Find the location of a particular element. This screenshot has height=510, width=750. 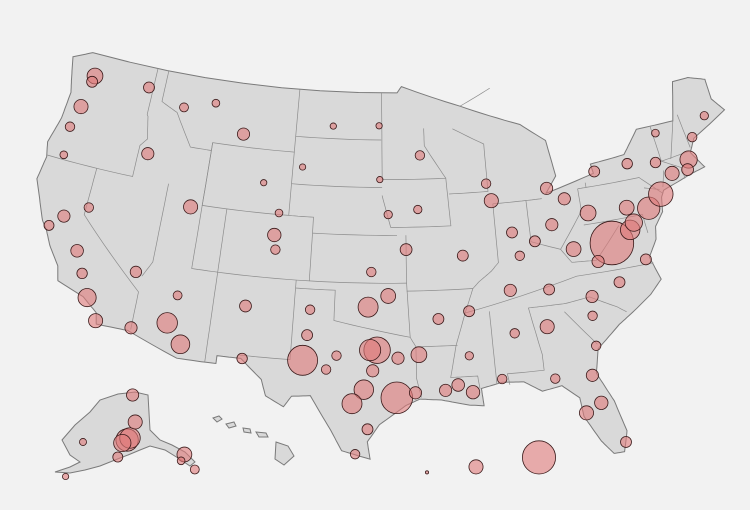

hawaii is located at coordinates (253, 440).